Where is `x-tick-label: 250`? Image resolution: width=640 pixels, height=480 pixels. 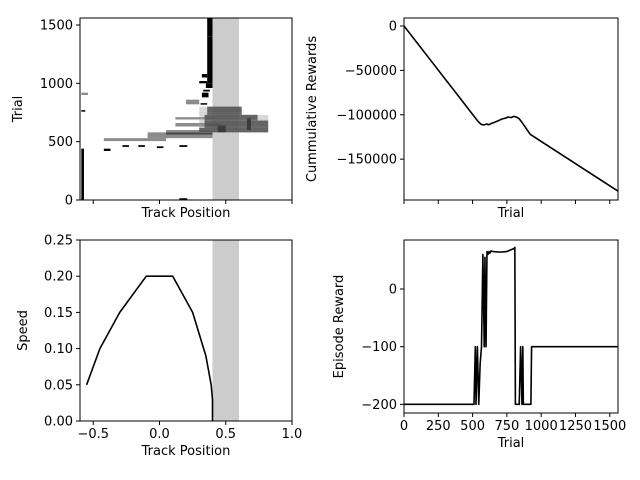 x-tick-label: 250 is located at coordinates (438, 426).